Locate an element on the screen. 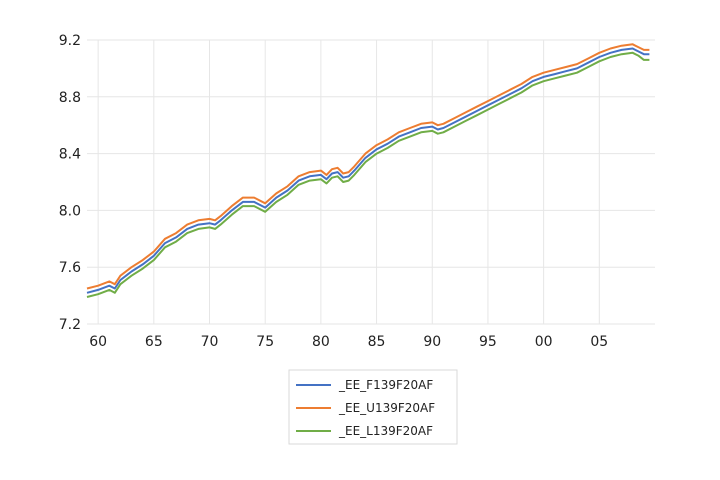 The width and height of the screenshot is (720, 480). x-tick-label: 80 is located at coordinates (321, 342).